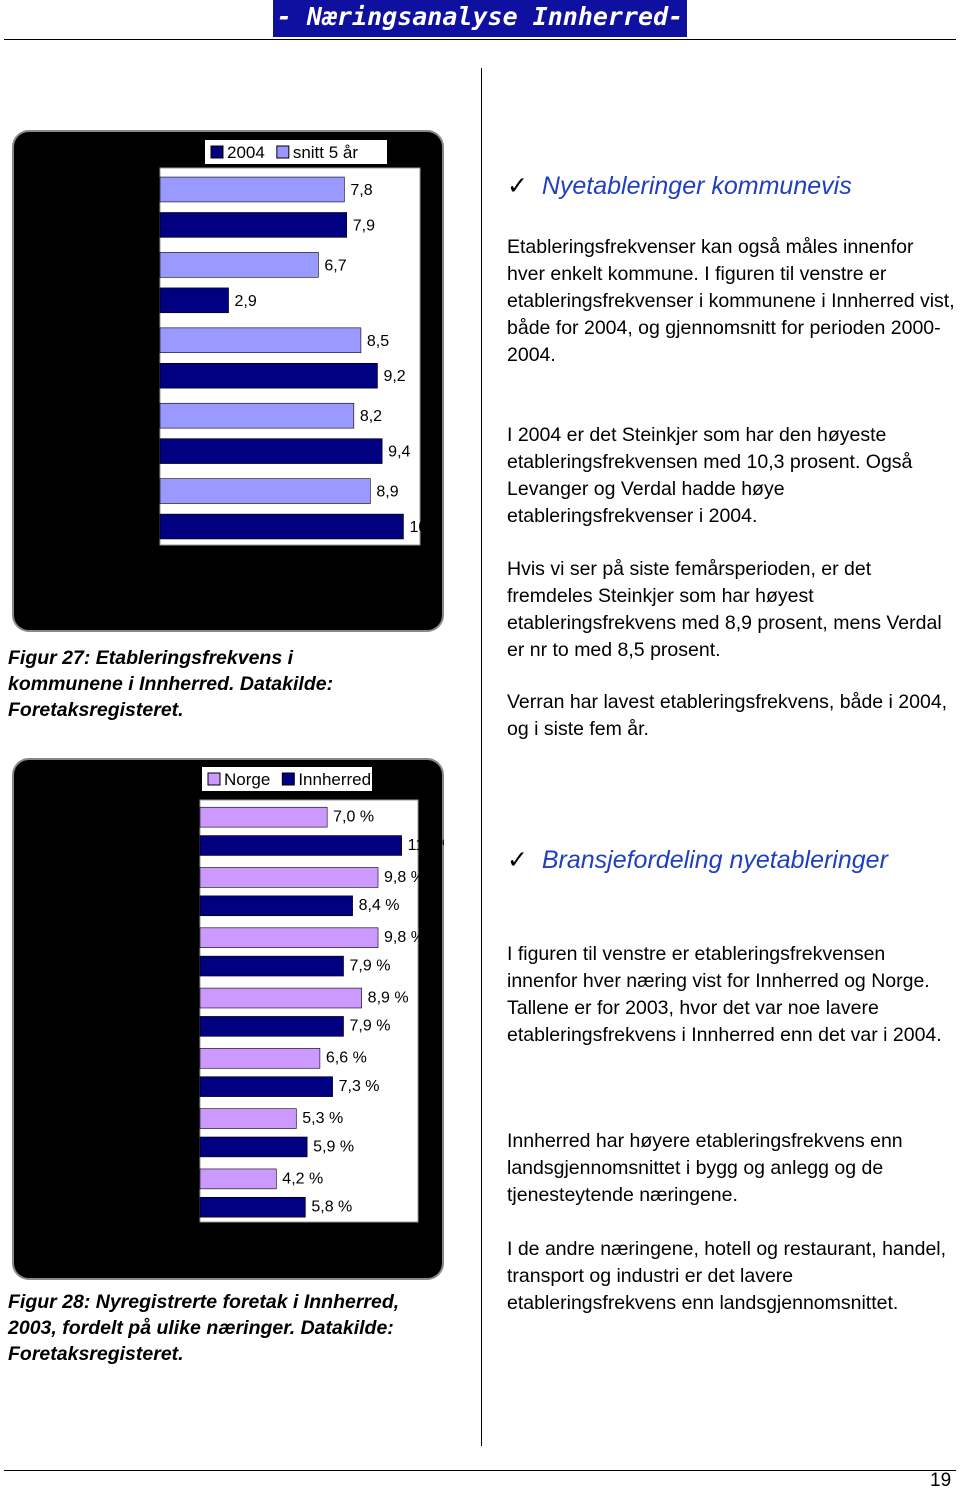 Image resolution: width=960 pixels, height=1492 pixels. I want to click on value-label: 8,9 %, so click(388, 997).